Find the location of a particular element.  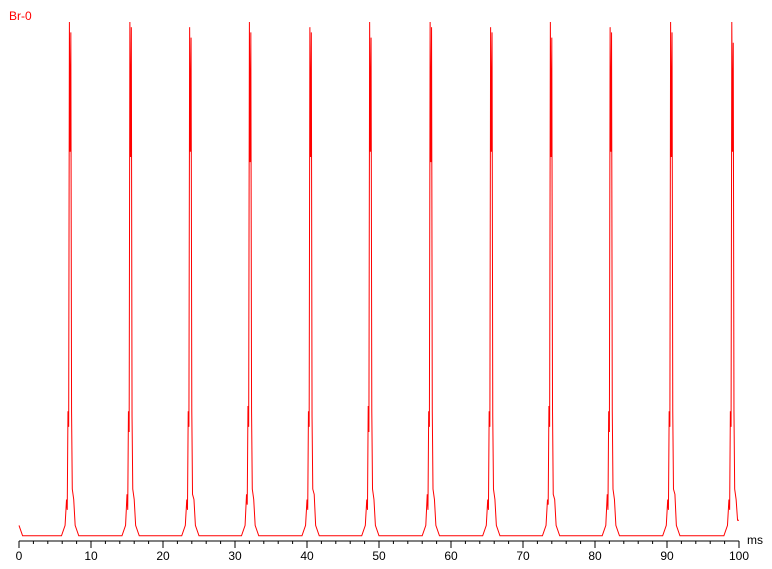

x-tick-label: 60 is located at coordinates (451, 556).